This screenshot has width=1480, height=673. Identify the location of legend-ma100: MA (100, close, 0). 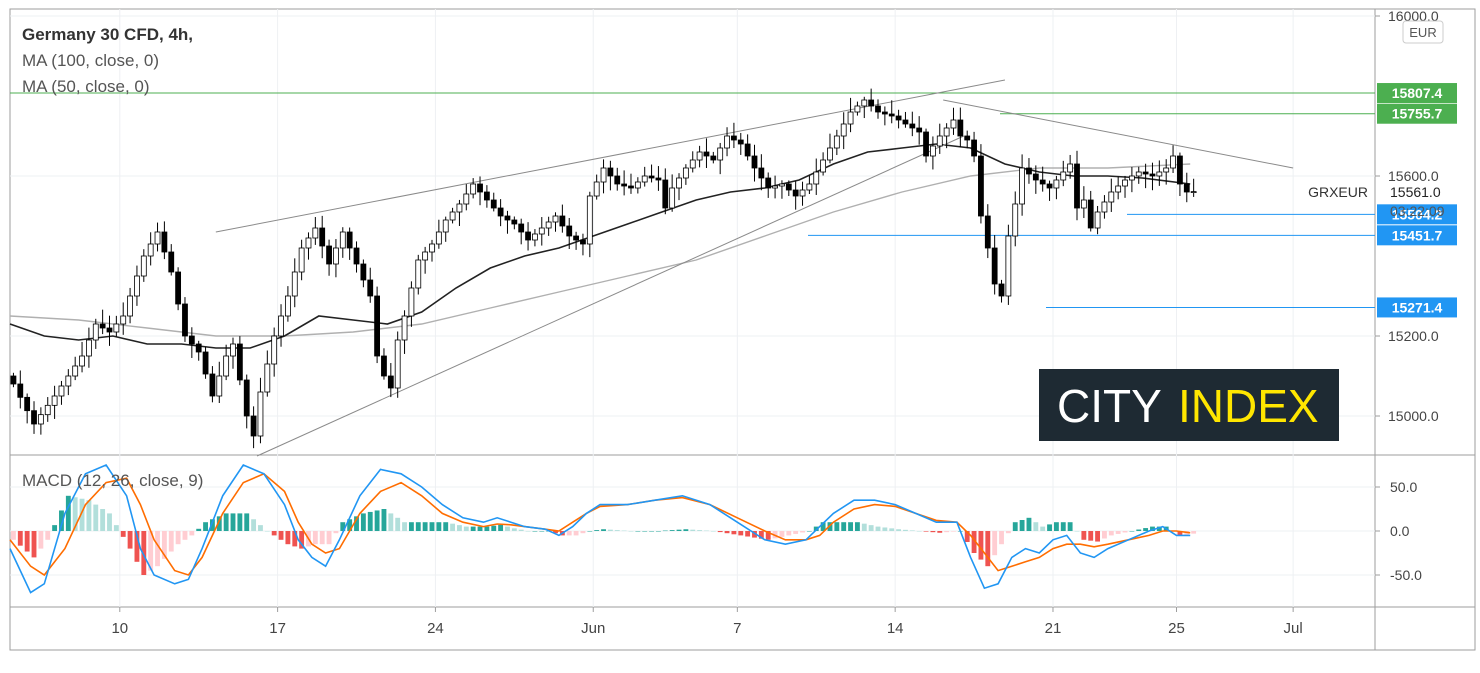
(90, 60).